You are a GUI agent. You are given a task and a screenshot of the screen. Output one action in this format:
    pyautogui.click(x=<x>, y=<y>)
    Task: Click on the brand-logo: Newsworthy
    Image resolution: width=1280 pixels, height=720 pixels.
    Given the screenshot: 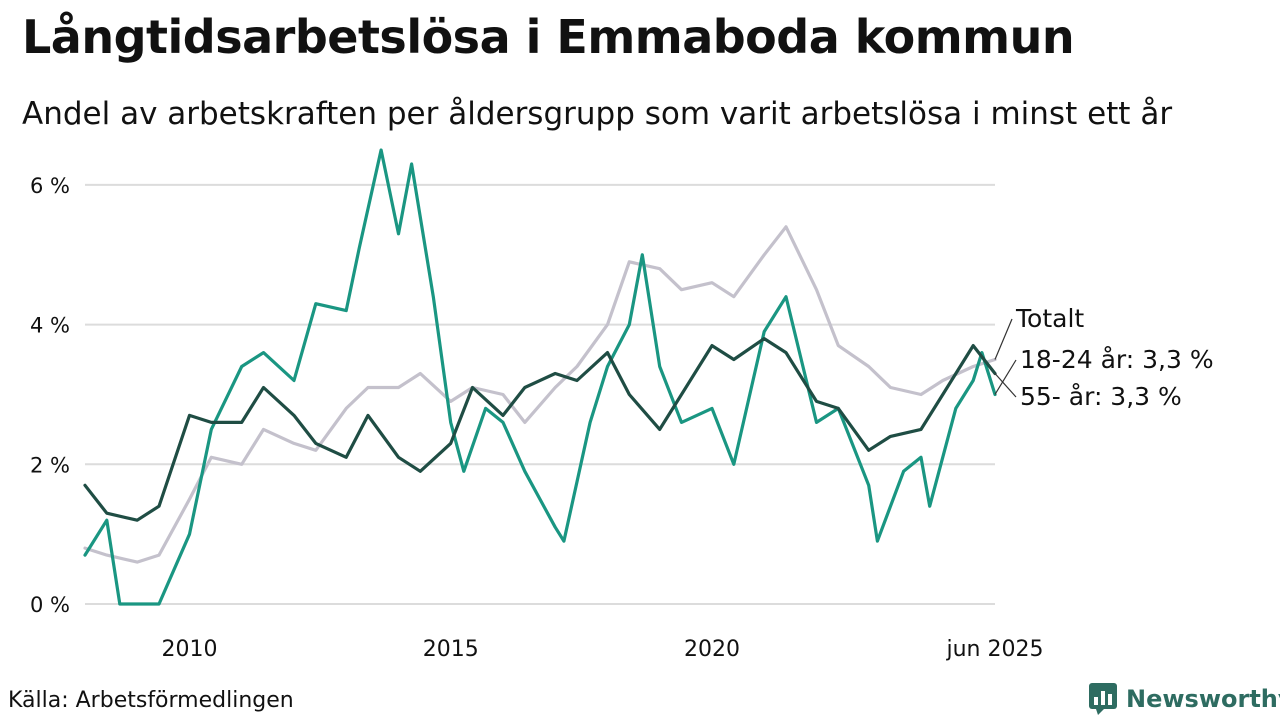 What is the action you would take?
    pyautogui.click(x=1184, y=699)
    